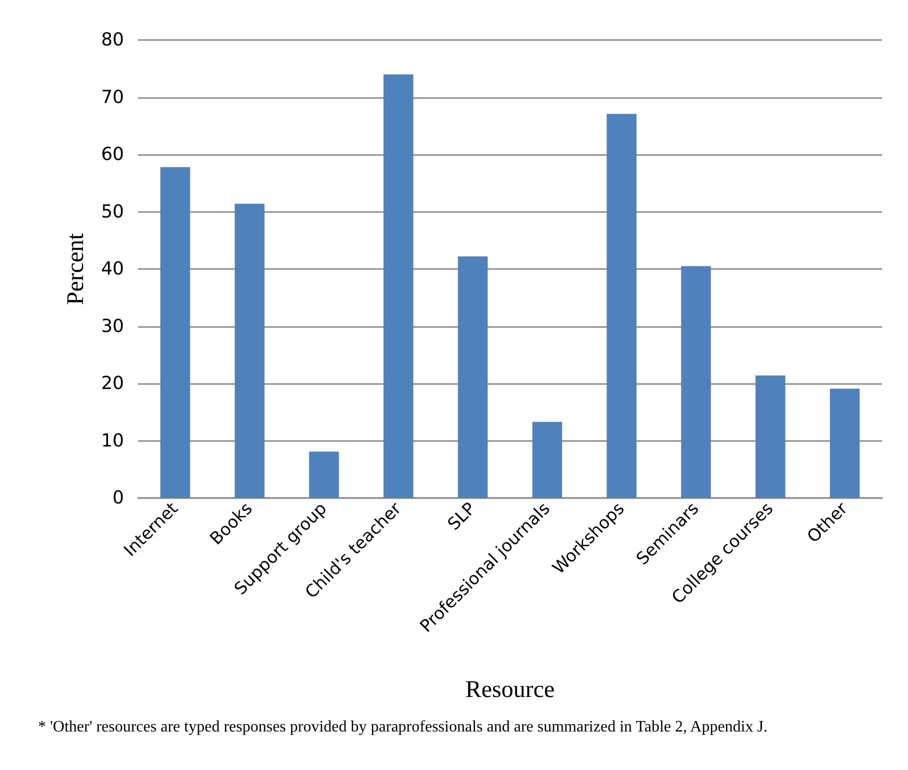 The height and width of the screenshot is (770, 908). I want to click on y-tick-label: 40, so click(112, 269).